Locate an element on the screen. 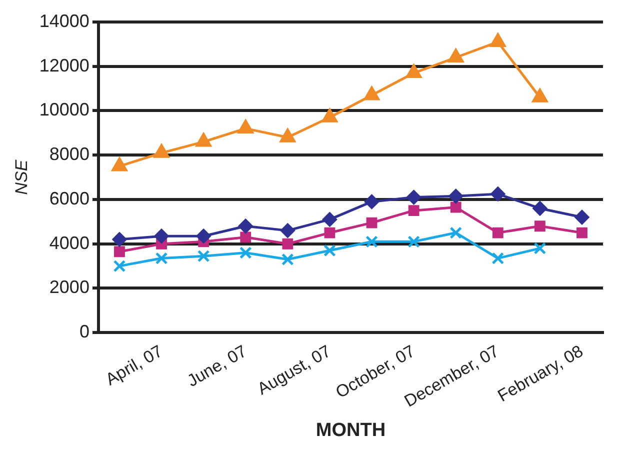 This screenshot has height=454, width=621. y-tick-label: 10000 is located at coordinates (64, 110).